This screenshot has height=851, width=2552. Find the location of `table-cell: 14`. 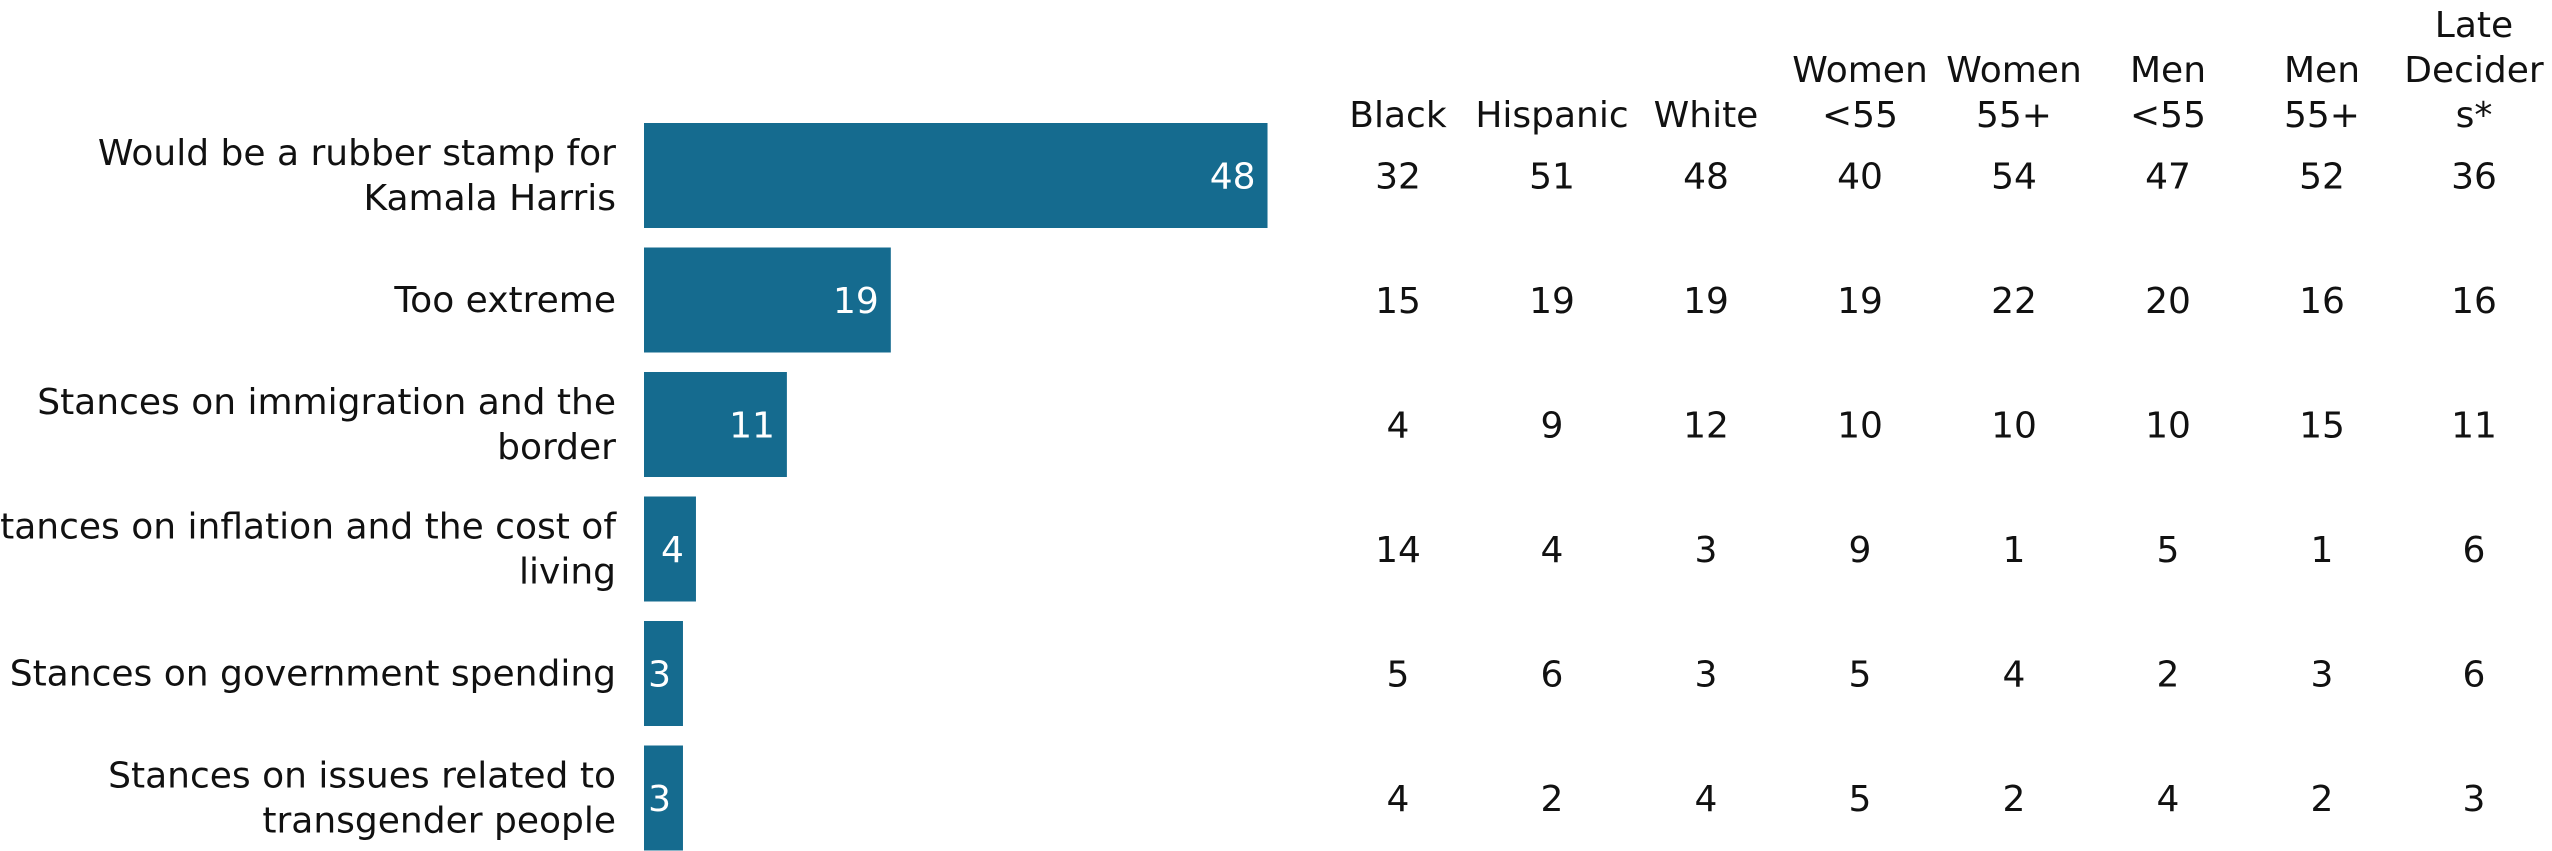

table-cell: 14 is located at coordinates (1398, 550).